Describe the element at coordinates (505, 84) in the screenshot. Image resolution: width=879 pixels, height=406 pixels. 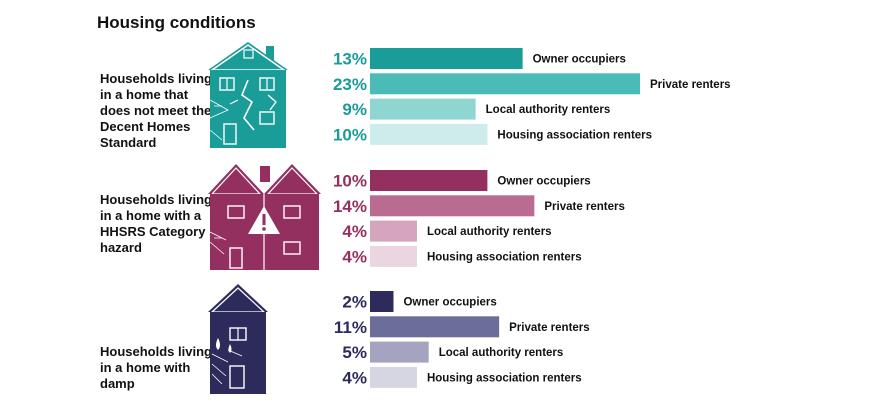
I see `bar-g1-private-renters` at that location.